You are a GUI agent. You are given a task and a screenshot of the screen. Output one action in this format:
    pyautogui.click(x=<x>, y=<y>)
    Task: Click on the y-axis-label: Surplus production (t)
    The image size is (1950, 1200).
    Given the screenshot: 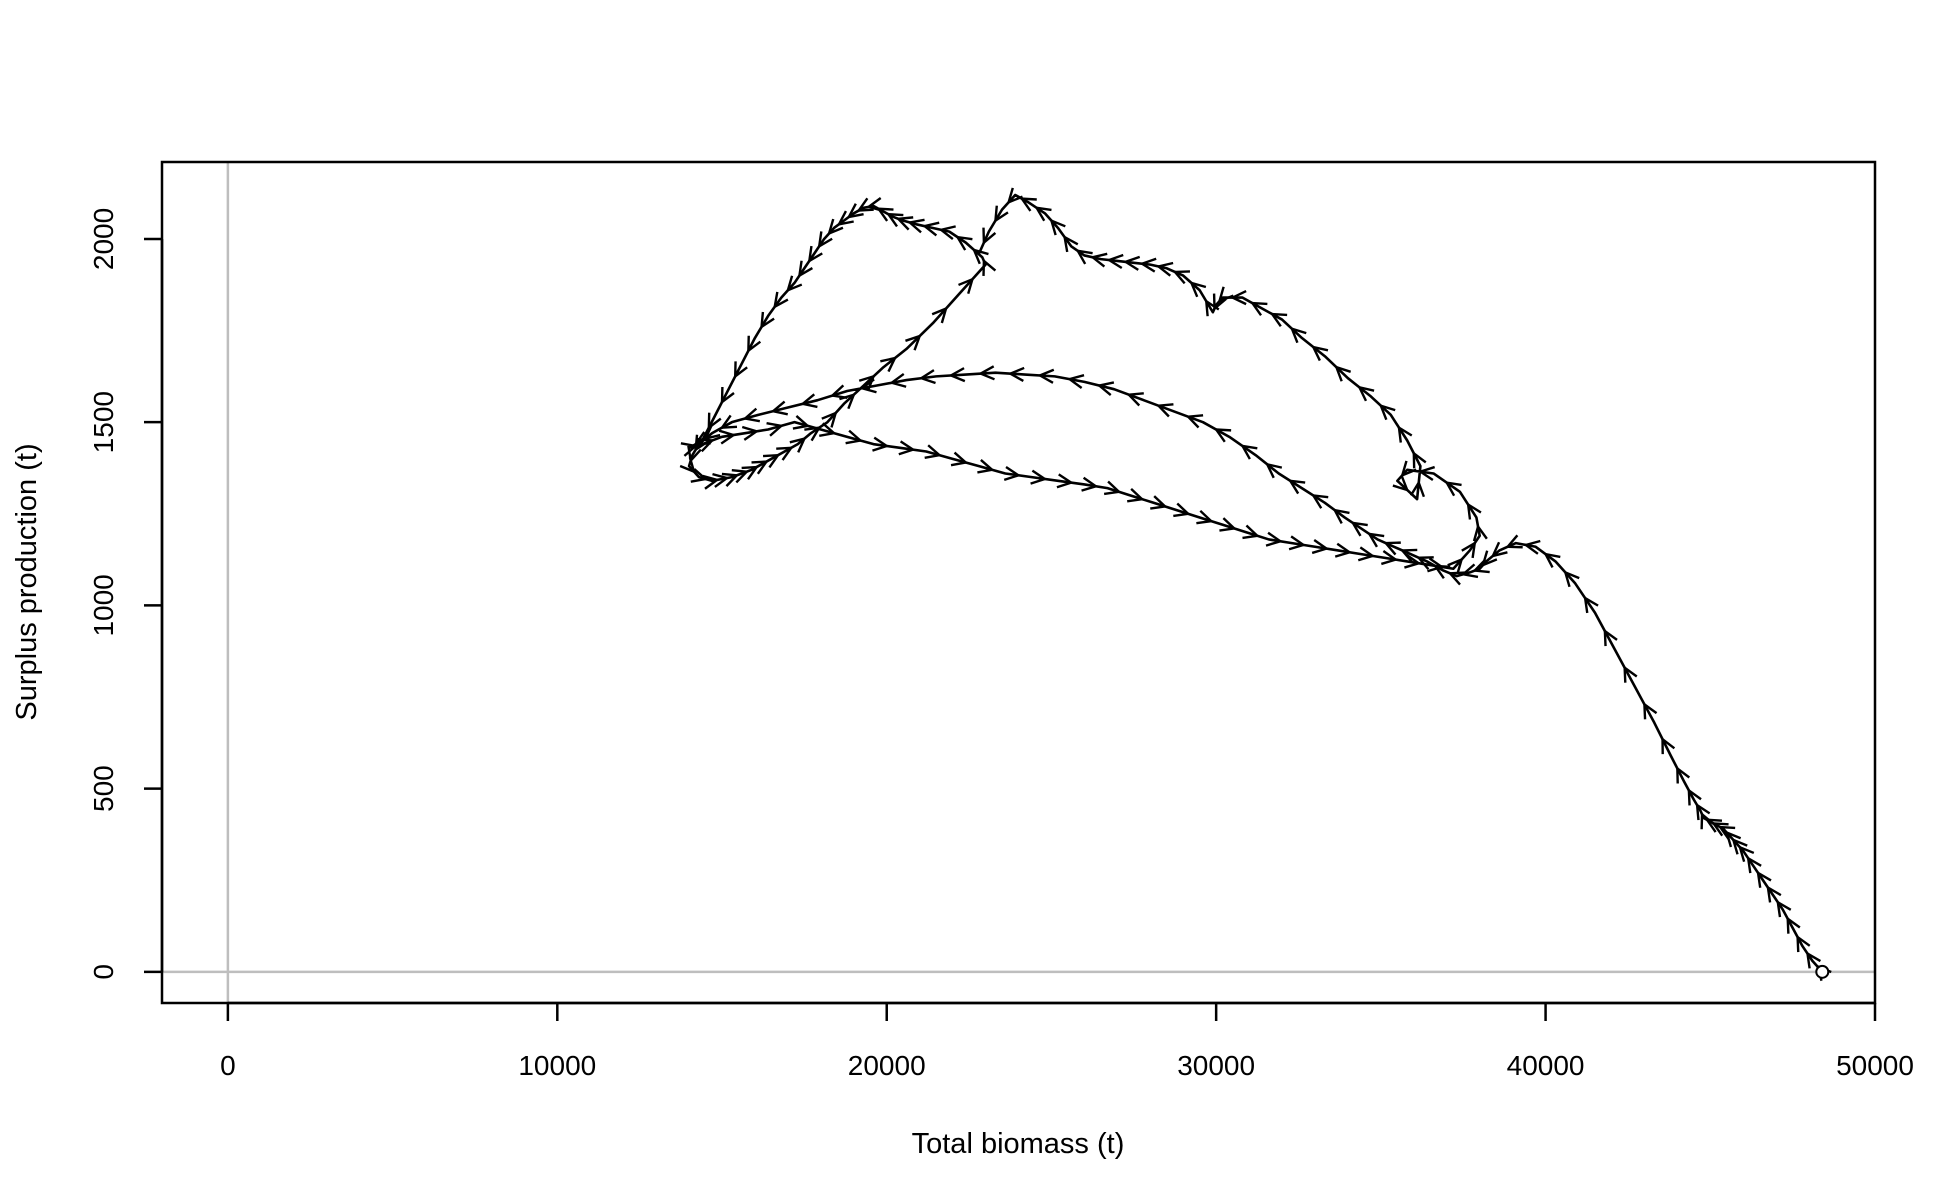 What is the action you would take?
    pyautogui.click(x=27, y=581)
    